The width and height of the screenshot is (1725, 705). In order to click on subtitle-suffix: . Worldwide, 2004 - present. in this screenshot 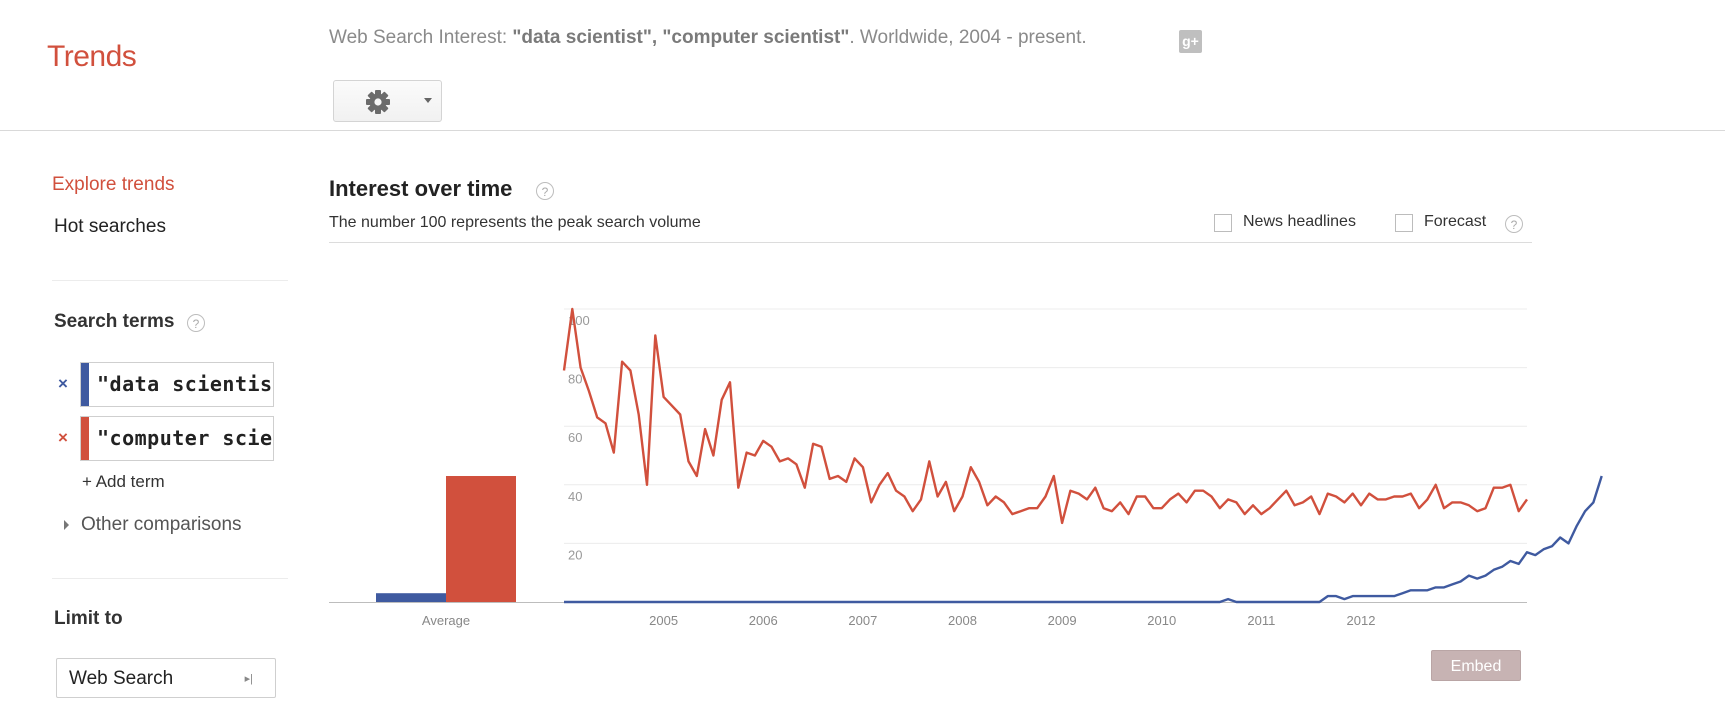, I will do `click(968, 37)`.